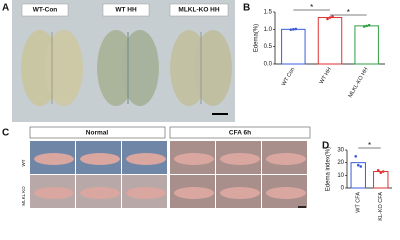 This screenshot has height=240, width=400. I want to click on y-tick-label: 1.5, so click(268, 13).